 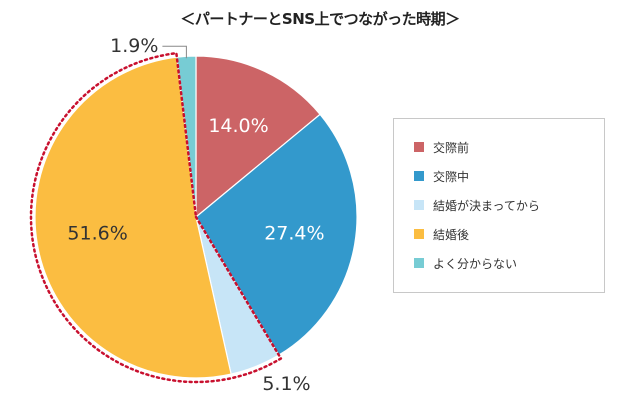 What do you see at coordinates (294, 233) in the screenshot?
I see `data-label-2: 27.4%` at bounding box center [294, 233].